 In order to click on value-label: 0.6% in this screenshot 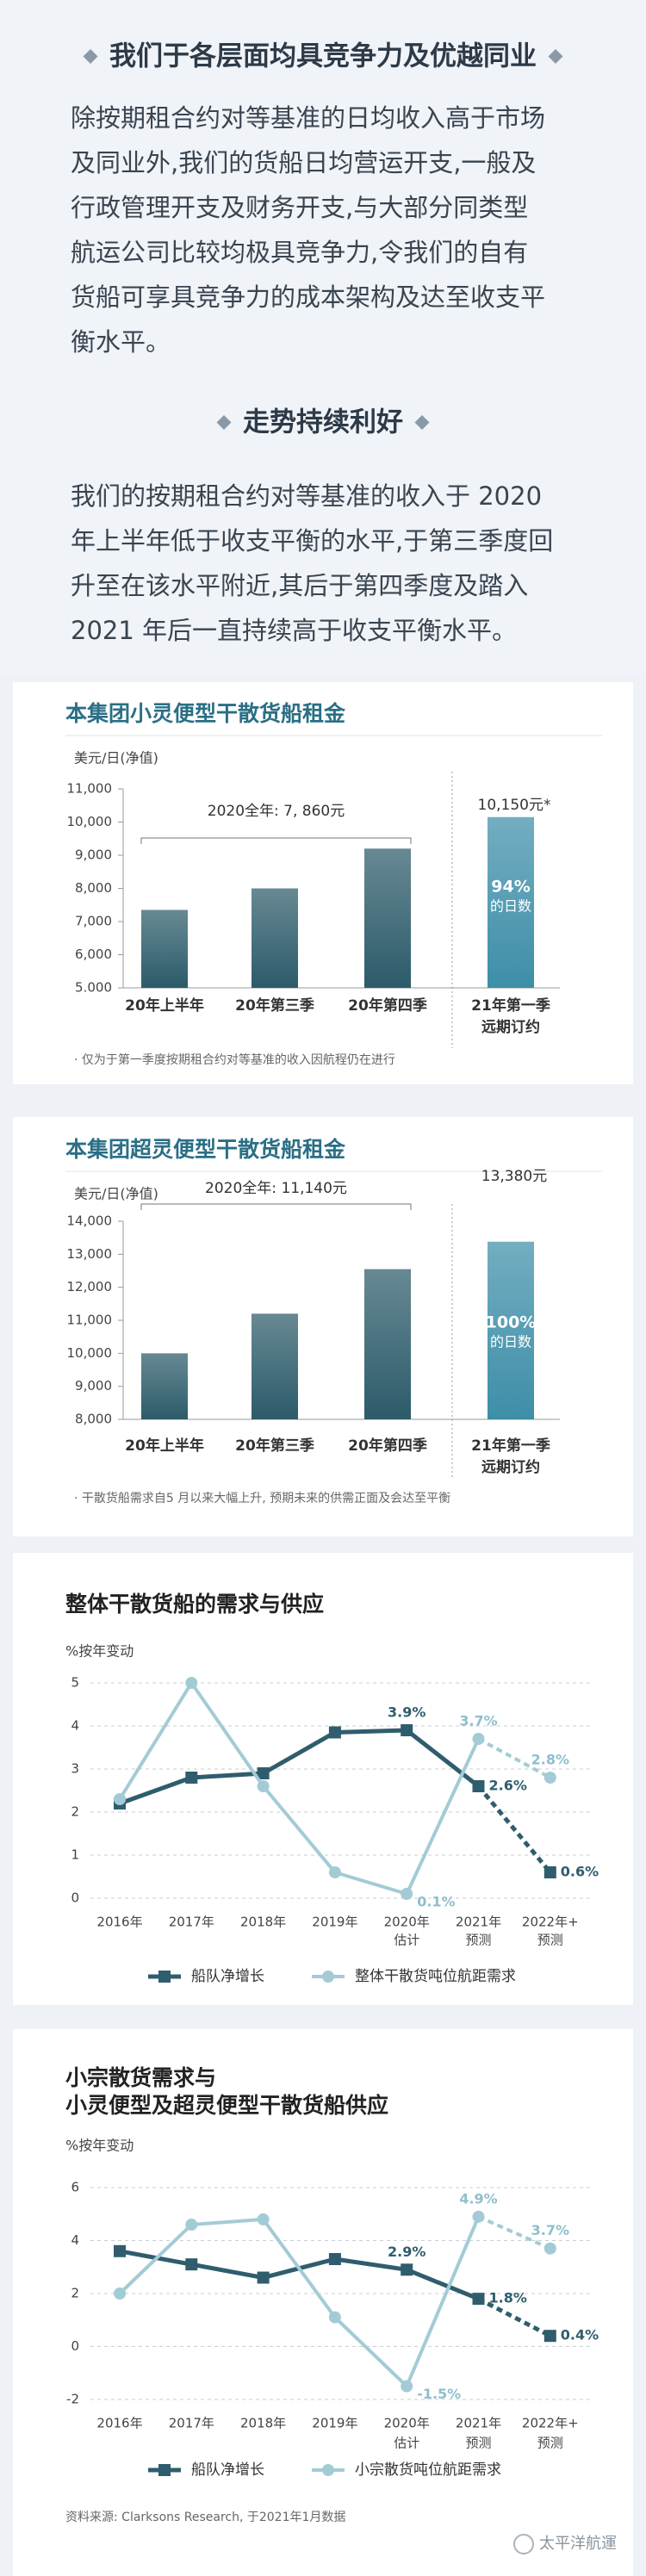, I will do `click(580, 1872)`.